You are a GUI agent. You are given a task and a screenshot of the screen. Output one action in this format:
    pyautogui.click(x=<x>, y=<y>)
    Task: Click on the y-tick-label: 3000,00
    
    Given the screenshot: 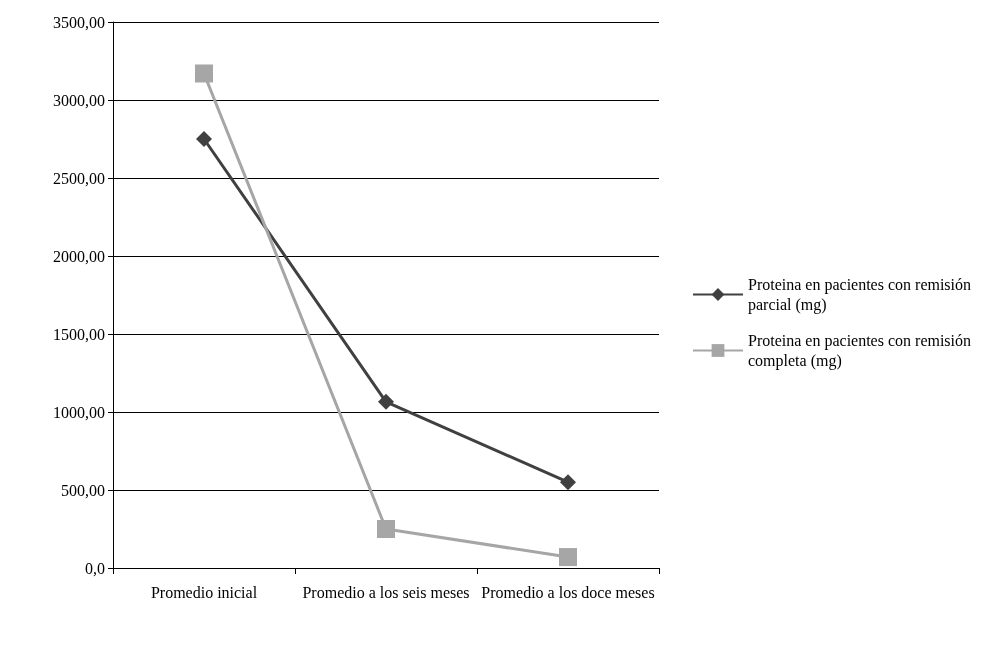 What is the action you would take?
    pyautogui.click(x=79, y=100)
    